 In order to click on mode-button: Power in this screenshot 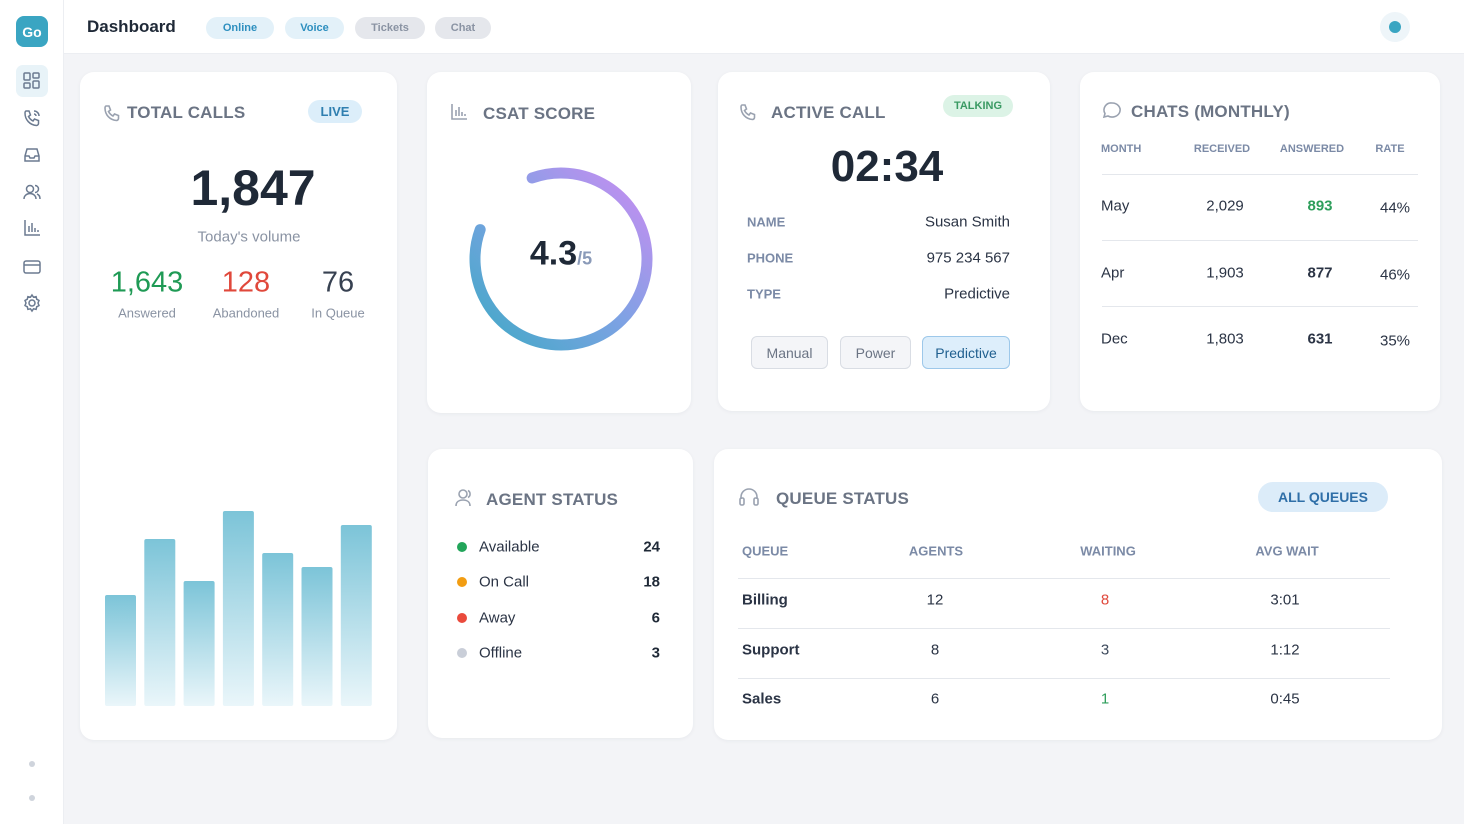, I will do `click(875, 352)`.